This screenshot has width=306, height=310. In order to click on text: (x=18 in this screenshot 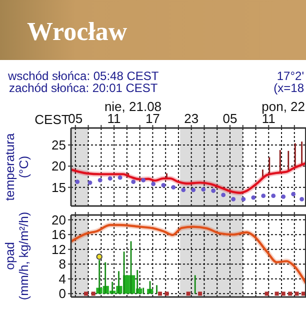, I will do `click(289, 88)`.